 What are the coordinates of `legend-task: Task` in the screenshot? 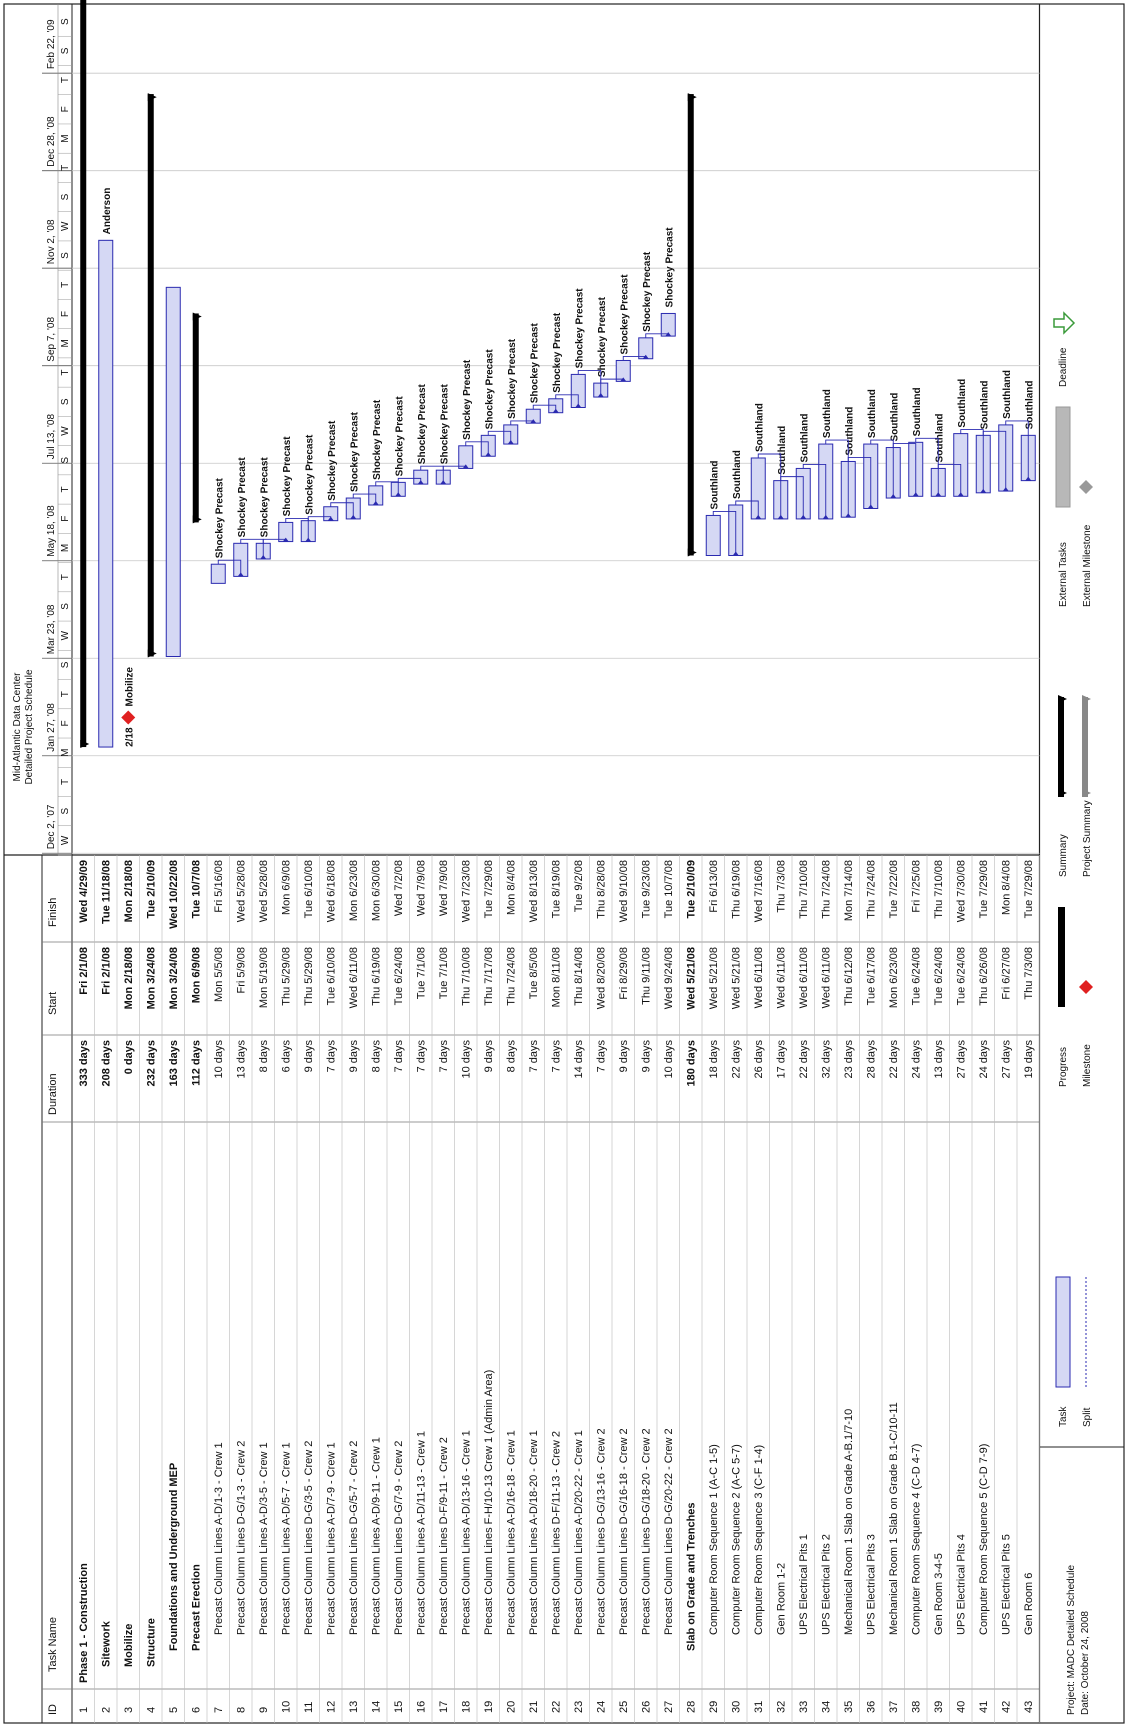 It's located at (1063, 1416).